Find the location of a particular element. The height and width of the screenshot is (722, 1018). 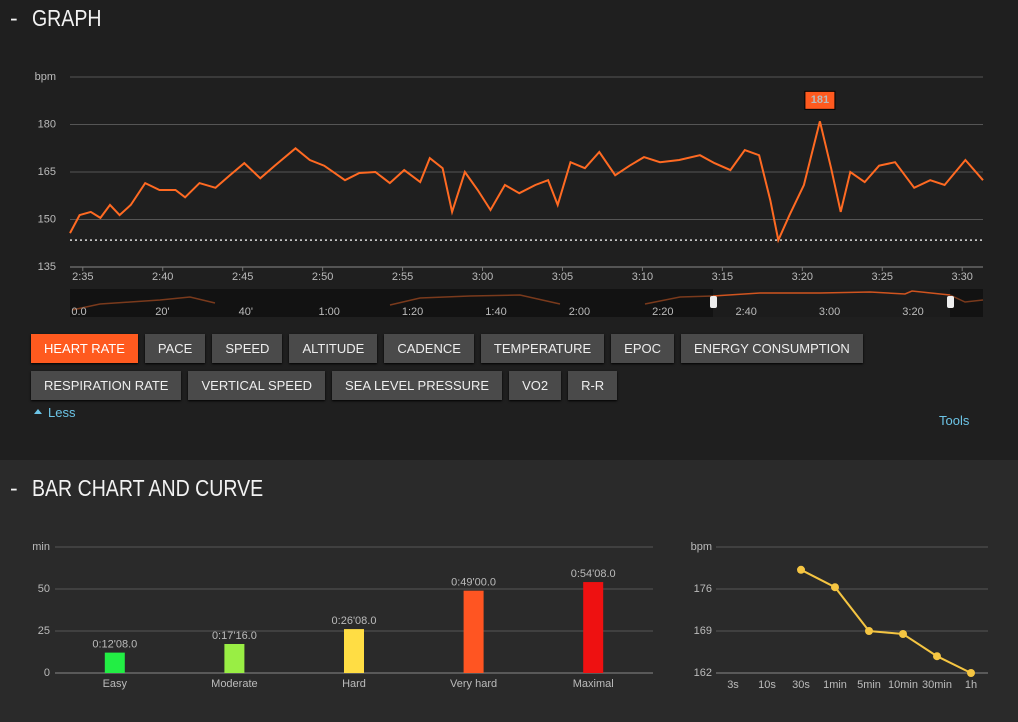

x-tick-label: 2:40 is located at coordinates (162, 277).